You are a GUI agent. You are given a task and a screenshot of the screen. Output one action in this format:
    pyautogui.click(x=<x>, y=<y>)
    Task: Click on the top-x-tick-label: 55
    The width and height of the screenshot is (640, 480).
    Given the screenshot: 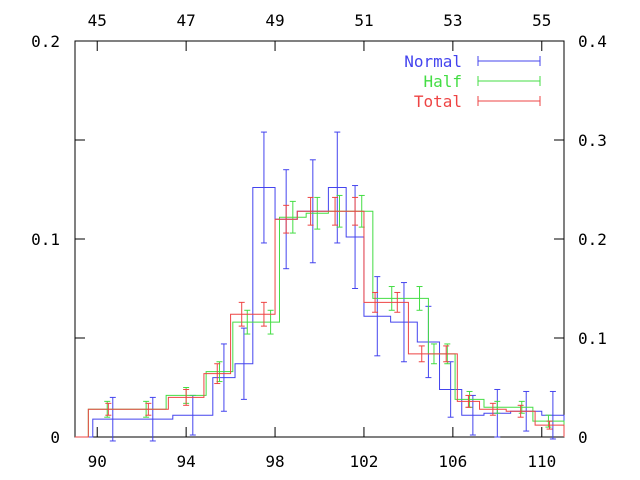 What is the action you would take?
    pyautogui.click(x=541, y=20)
    